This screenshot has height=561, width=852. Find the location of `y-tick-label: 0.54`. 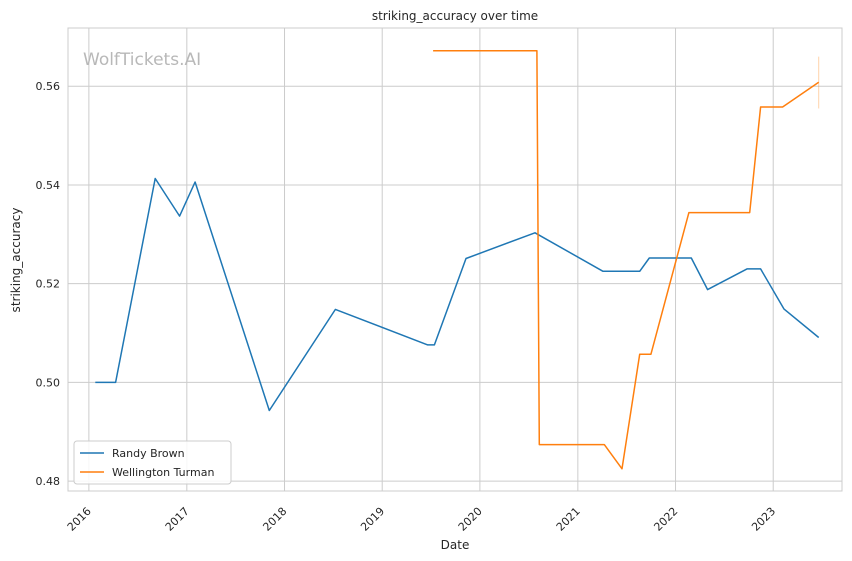

y-tick-label: 0.54 is located at coordinates (48, 185).